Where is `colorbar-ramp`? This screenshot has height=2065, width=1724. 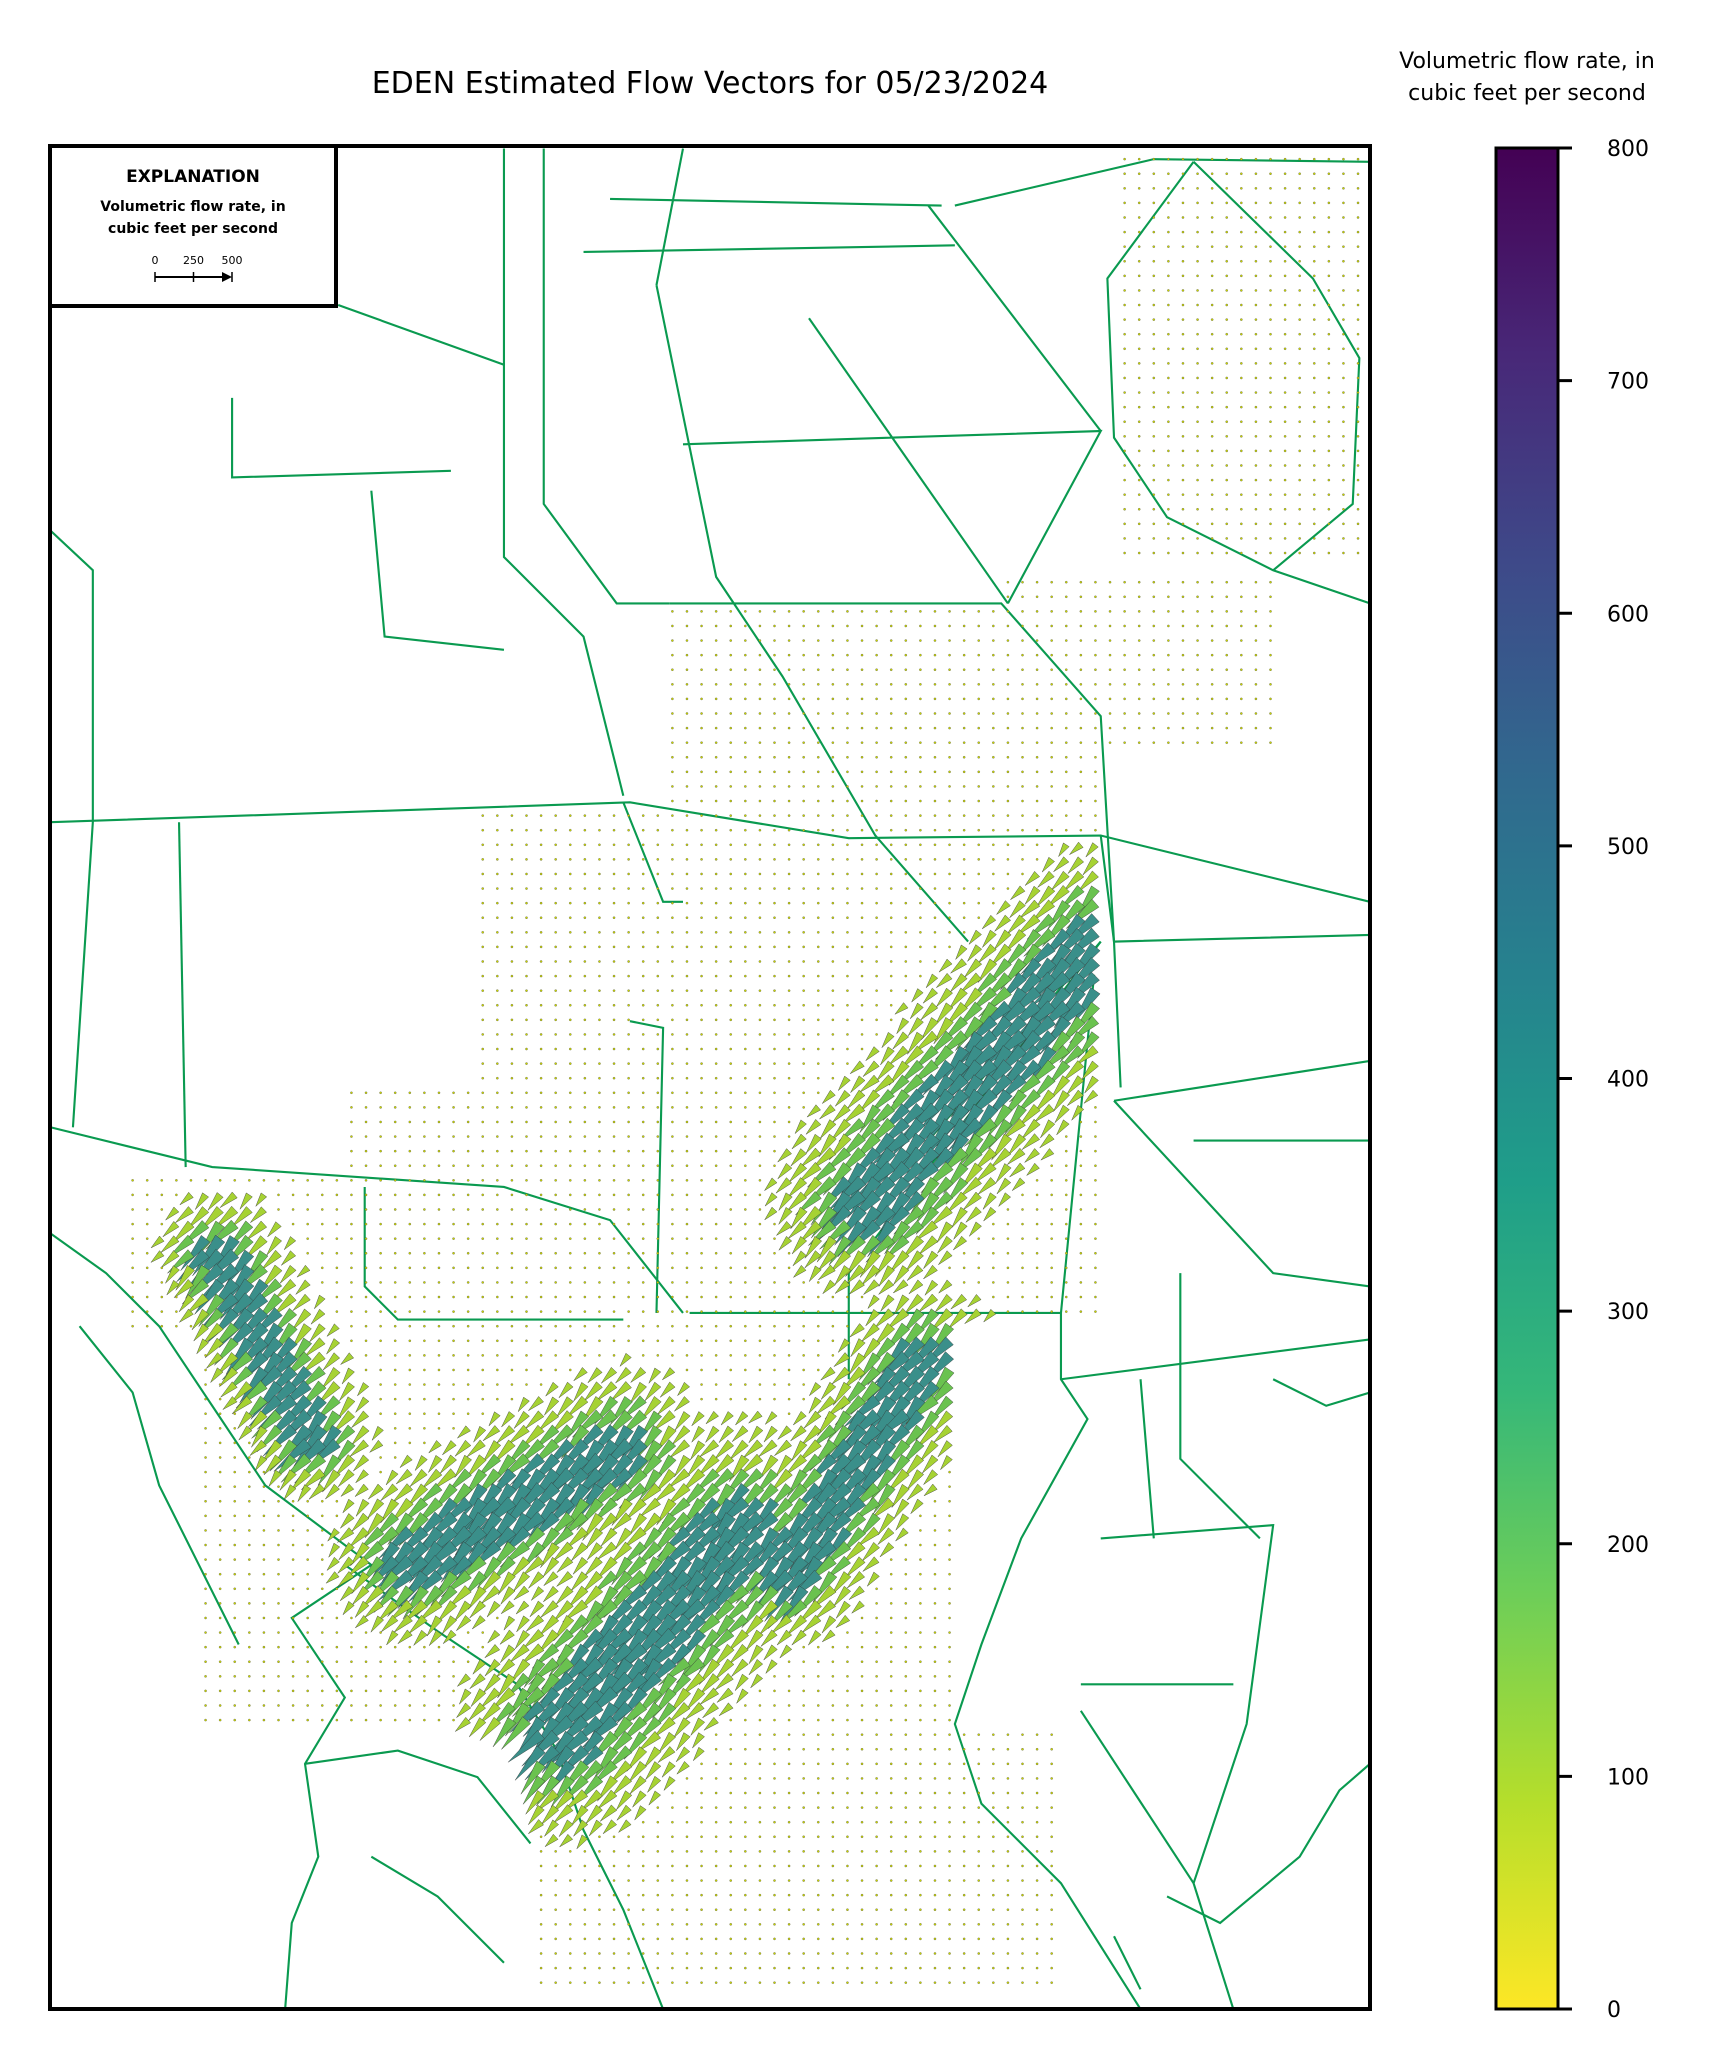
colorbar-ramp is located at coordinates (1527, 1078).